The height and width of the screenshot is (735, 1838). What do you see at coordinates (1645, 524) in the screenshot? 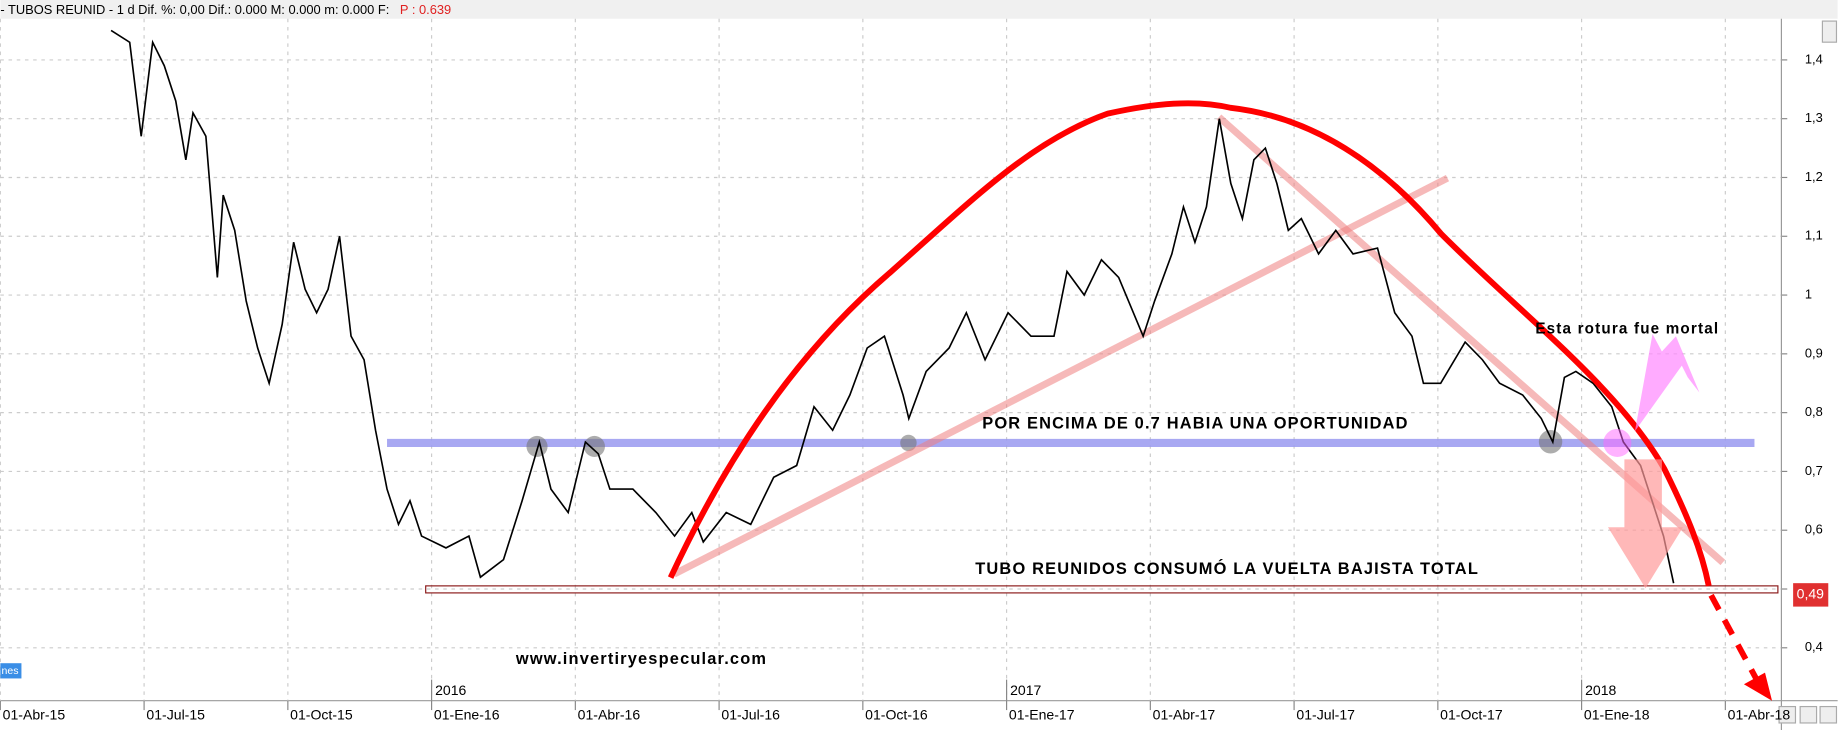
I see `down-arrow` at bounding box center [1645, 524].